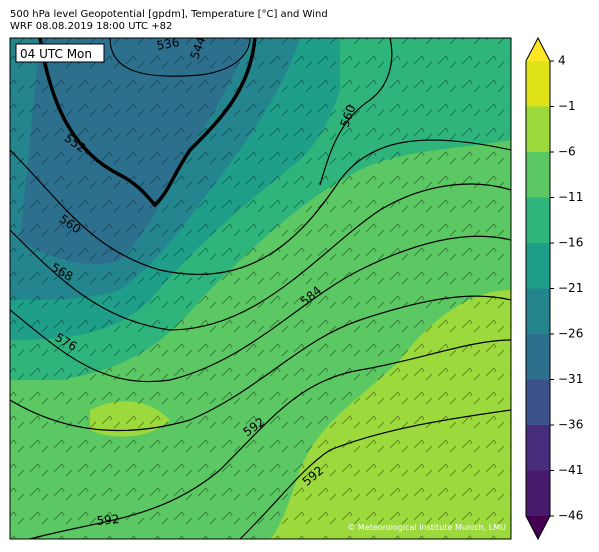 The height and width of the screenshot is (552, 599). What do you see at coordinates (562, 61) in the screenshot?
I see `colorbar-tick-label: 4` at bounding box center [562, 61].